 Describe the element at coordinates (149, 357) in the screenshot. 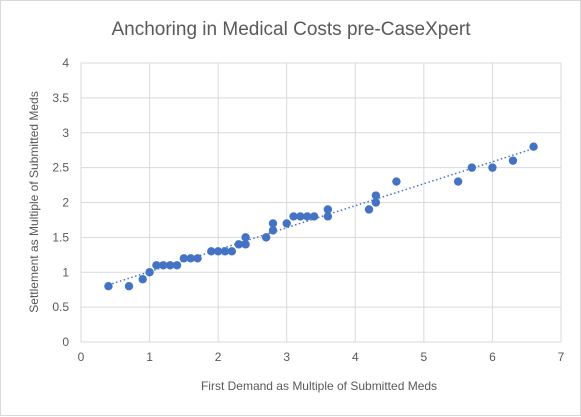

I see `x-tick-label: 1` at that location.